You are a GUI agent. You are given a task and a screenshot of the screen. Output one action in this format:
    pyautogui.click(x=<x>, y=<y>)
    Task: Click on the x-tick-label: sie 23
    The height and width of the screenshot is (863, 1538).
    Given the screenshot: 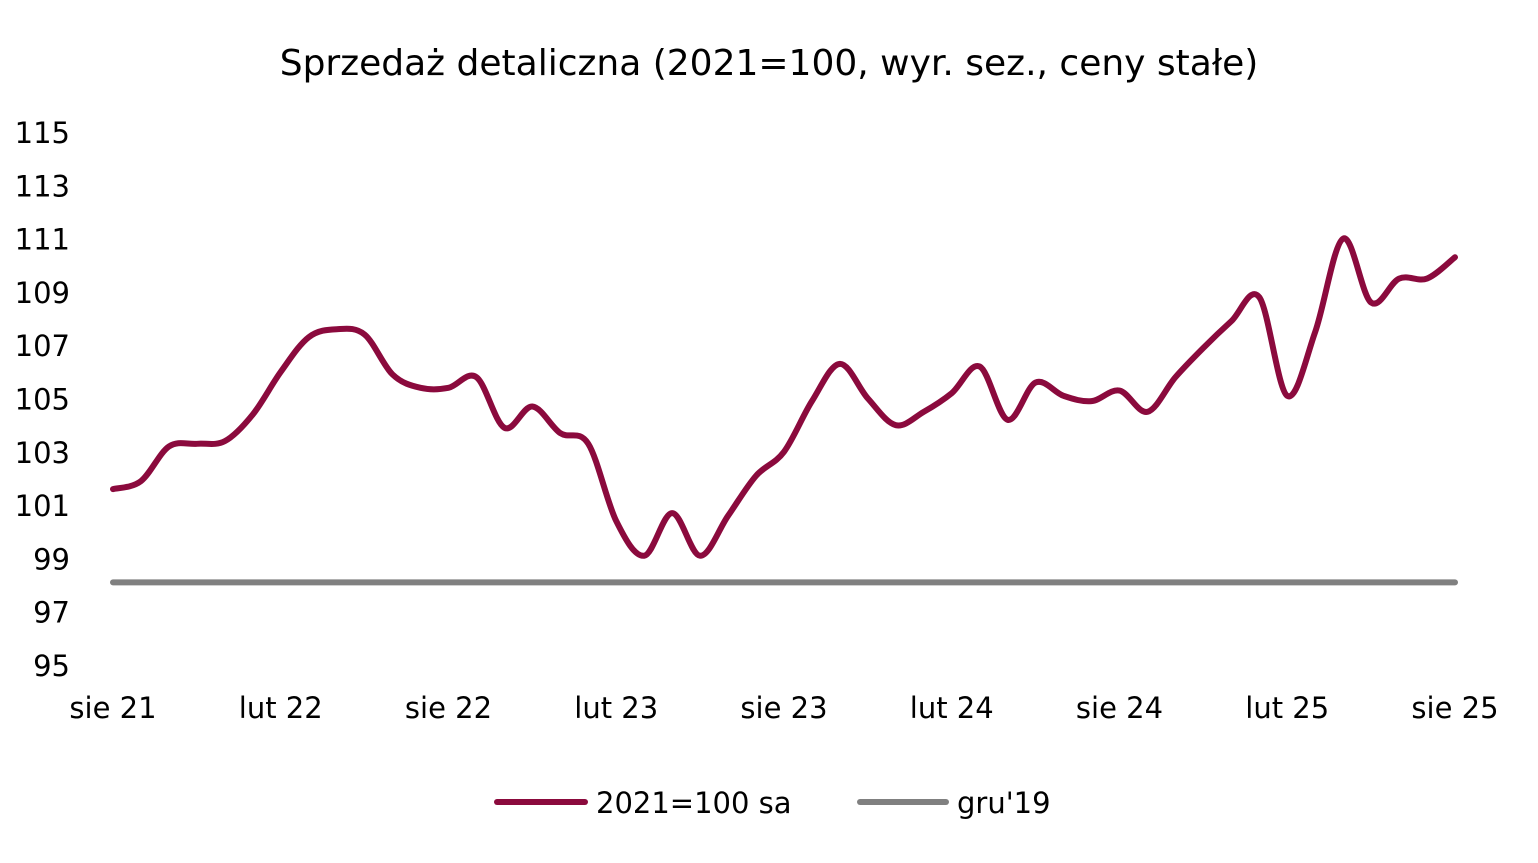 What is the action you would take?
    pyautogui.click(x=783, y=708)
    